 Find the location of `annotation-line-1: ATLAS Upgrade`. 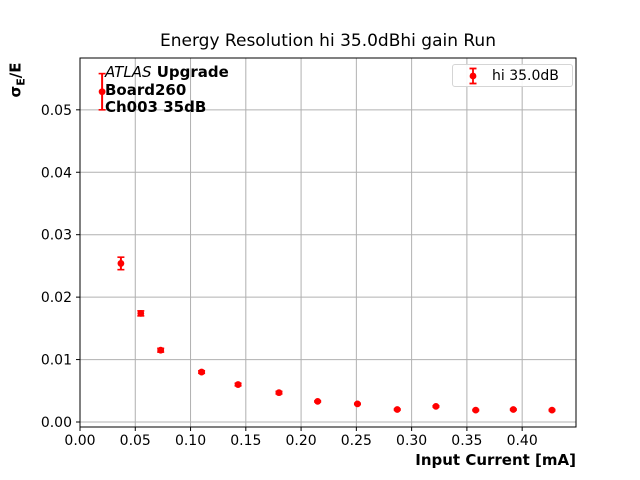

annotation-line-1: ATLAS Upgrade is located at coordinates (167, 72).